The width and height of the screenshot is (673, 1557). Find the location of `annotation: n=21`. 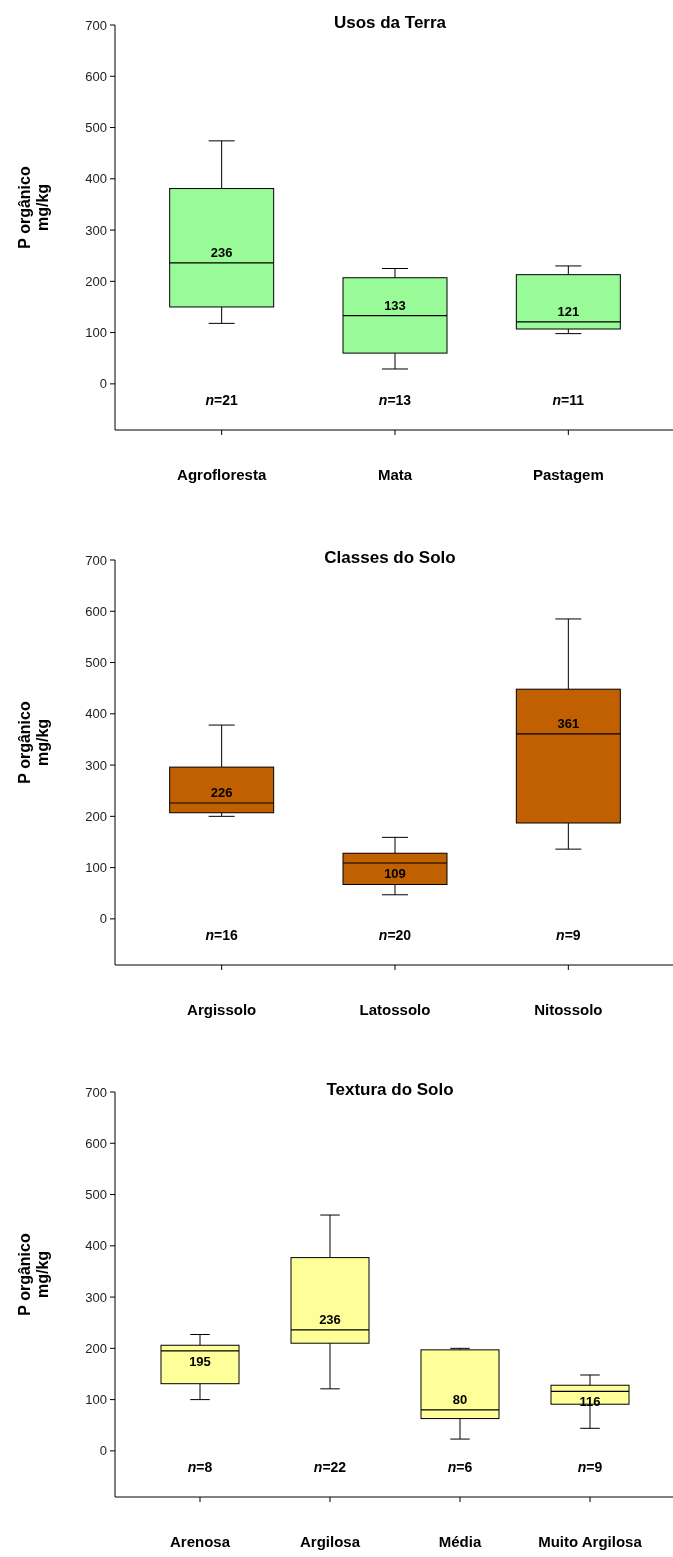

annotation: n=21 is located at coordinates (222, 399).